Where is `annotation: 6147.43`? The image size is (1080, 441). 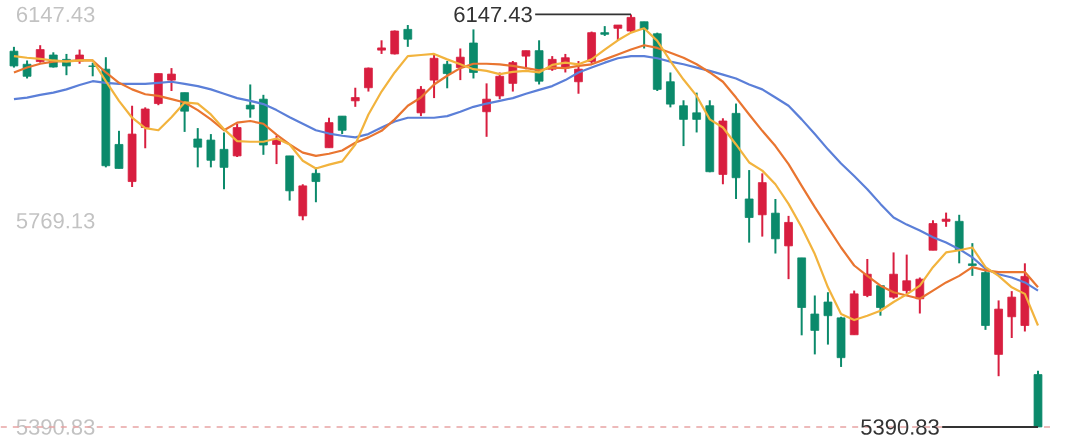
annotation: 6147.43 is located at coordinates (493, 14).